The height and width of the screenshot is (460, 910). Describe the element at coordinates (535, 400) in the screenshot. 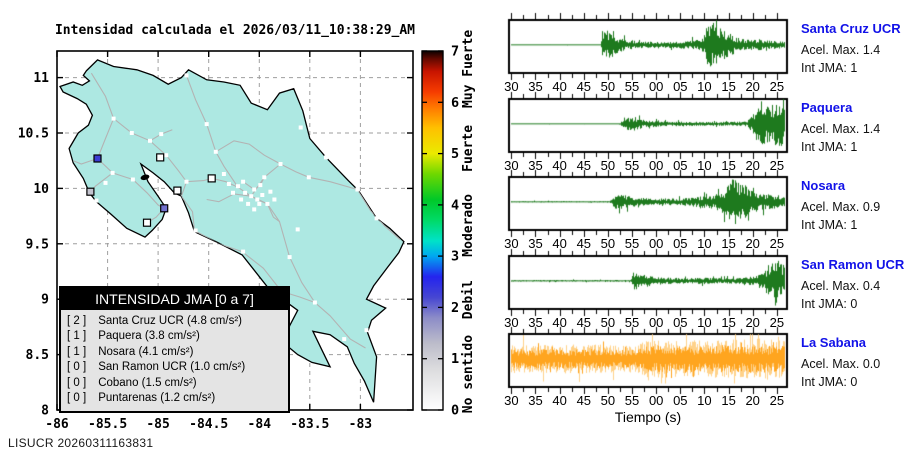

I see `time-tick-label: 35` at that location.